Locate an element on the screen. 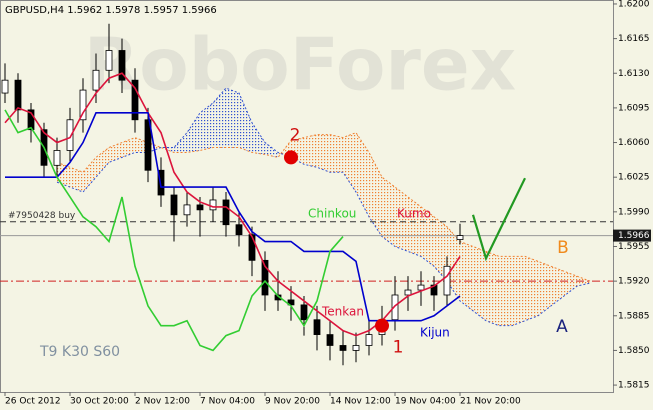 The height and width of the screenshot is (410, 653). y-tick-label: 1.6060 is located at coordinates (634, 143).